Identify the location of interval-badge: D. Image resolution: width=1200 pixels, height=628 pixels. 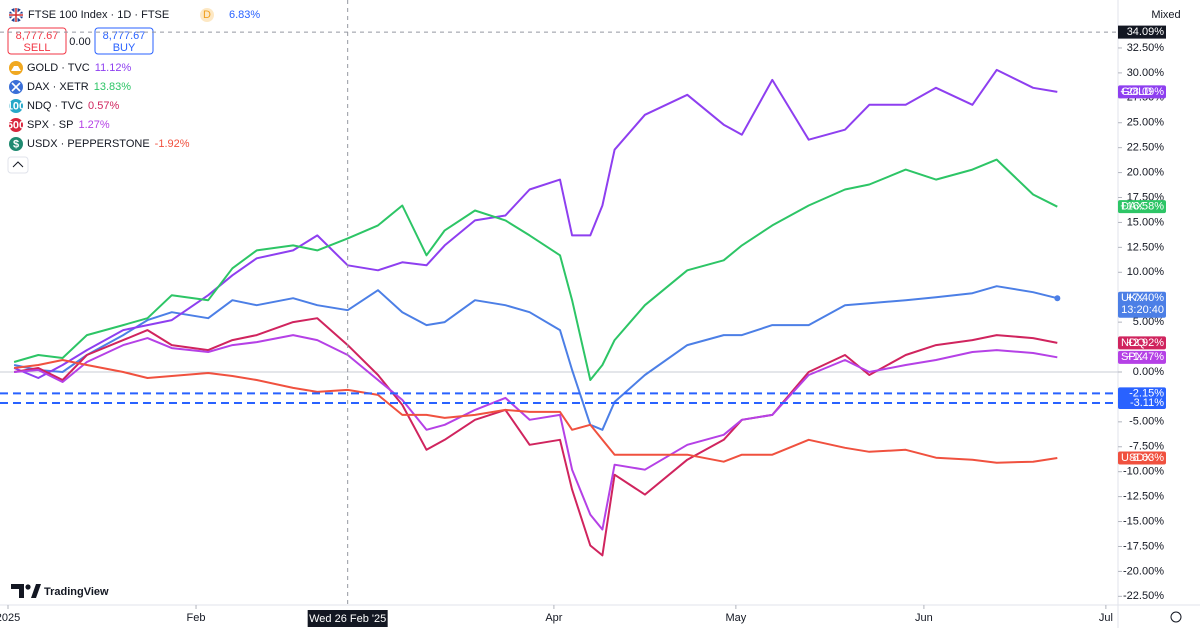
(207, 15).